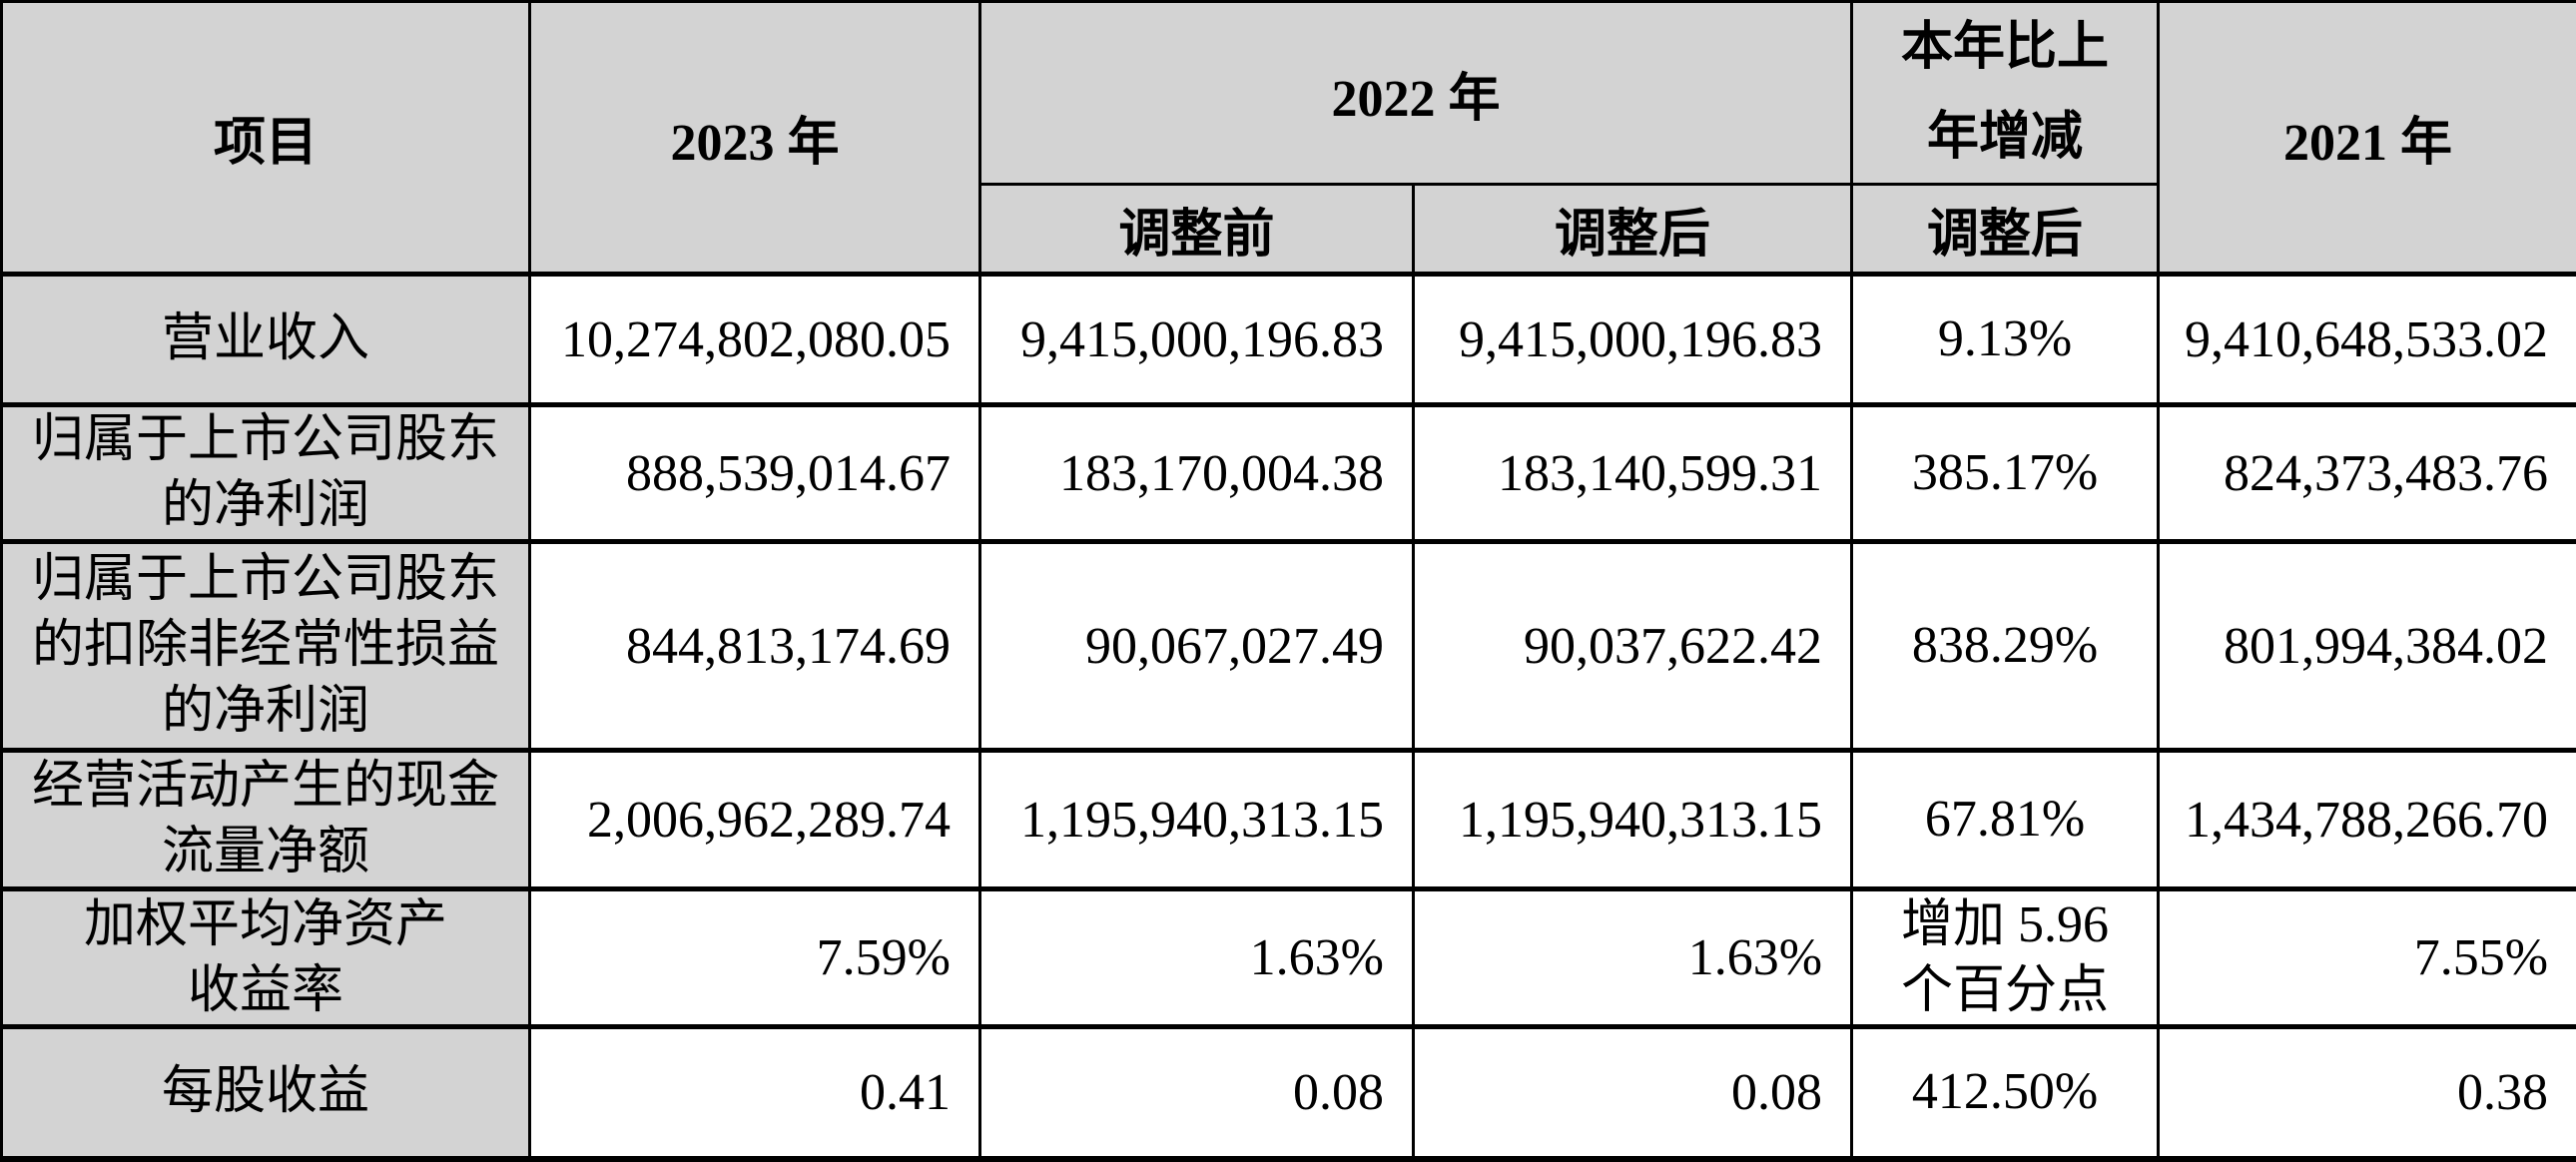 This screenshot has height=1162, width=2576. What do you see at coordinates (1197, 820) in the screenshot?
I see `value-2022-pre-cell: 1,195,940,313.15` at bounding box center [1197, 820].